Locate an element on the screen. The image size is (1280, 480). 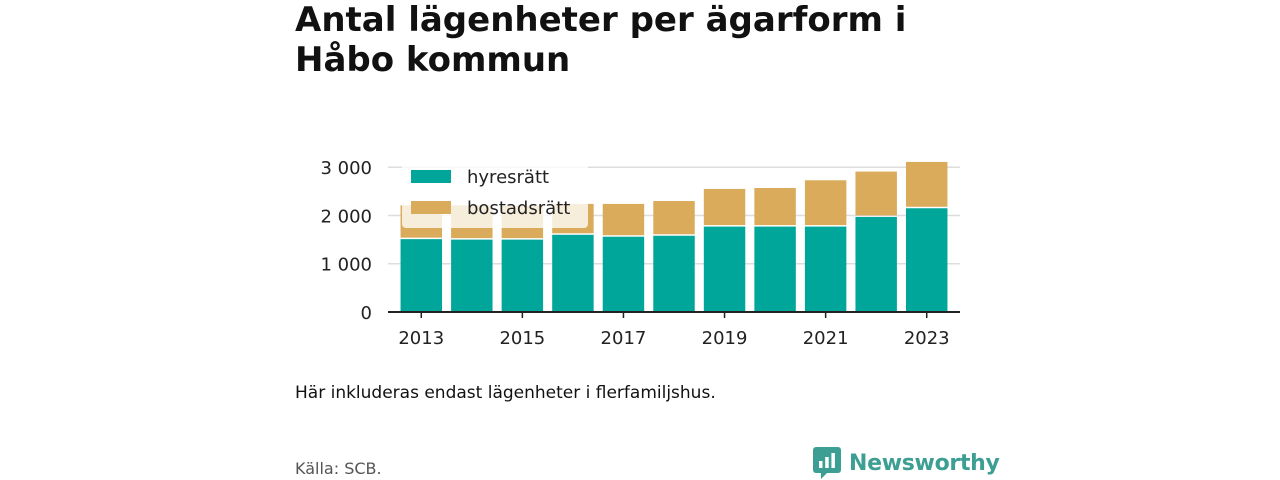
bar-hyresratt-2023 is located at coordinates (927, 260).